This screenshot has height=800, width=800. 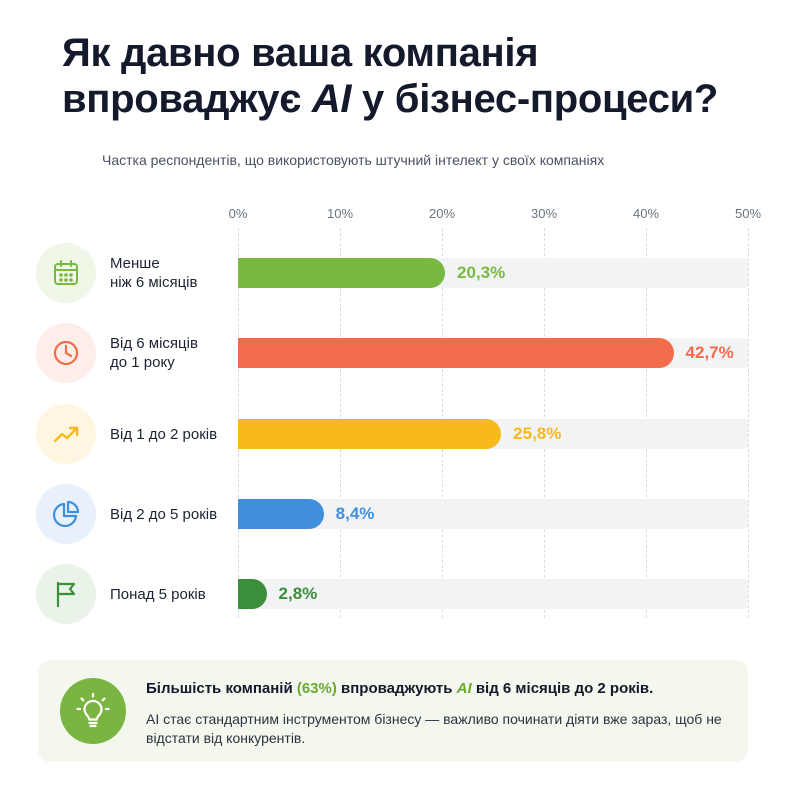 What do you see at coordinates (709, 352) in the screenshot?
I see `data-label: 42,7%` at bounding box center [709, 352].